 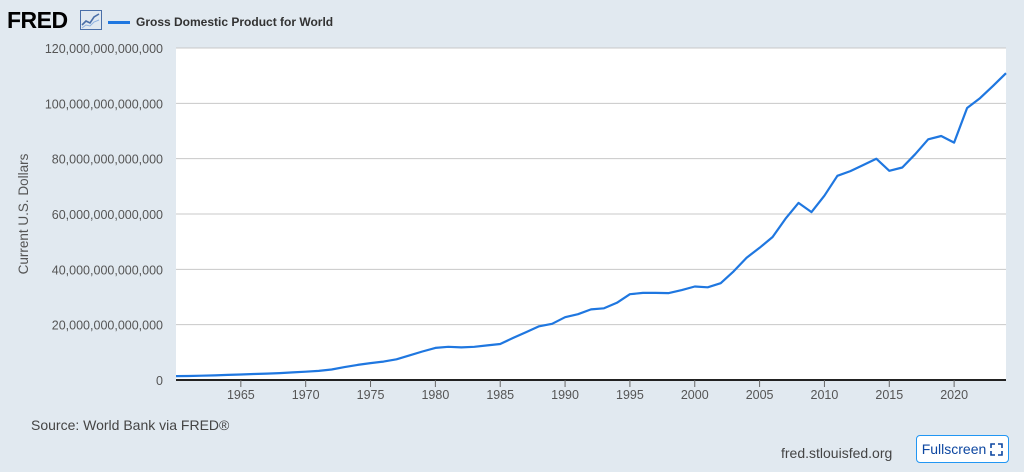 What do you see at coordinates (695, 395) in the screenshot?
I see `x-tick-label: 2000` at bounding box center [695, 395].